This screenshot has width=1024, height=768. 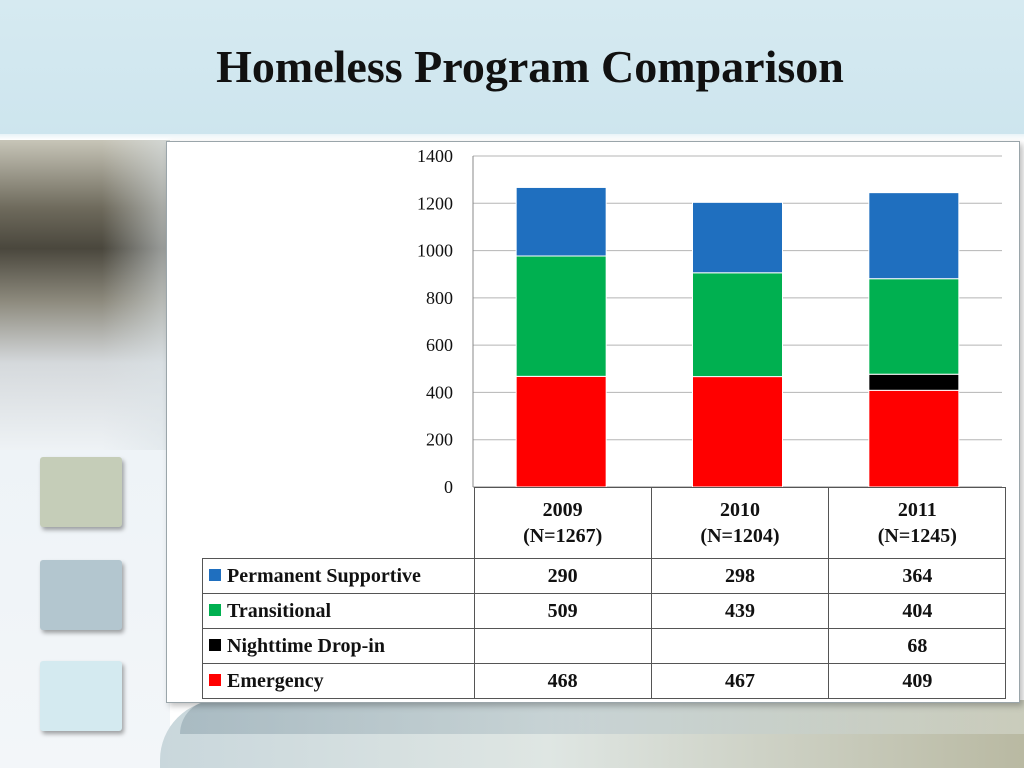 I want to click on legend-label: Emergency, so click(x=275, y=680).